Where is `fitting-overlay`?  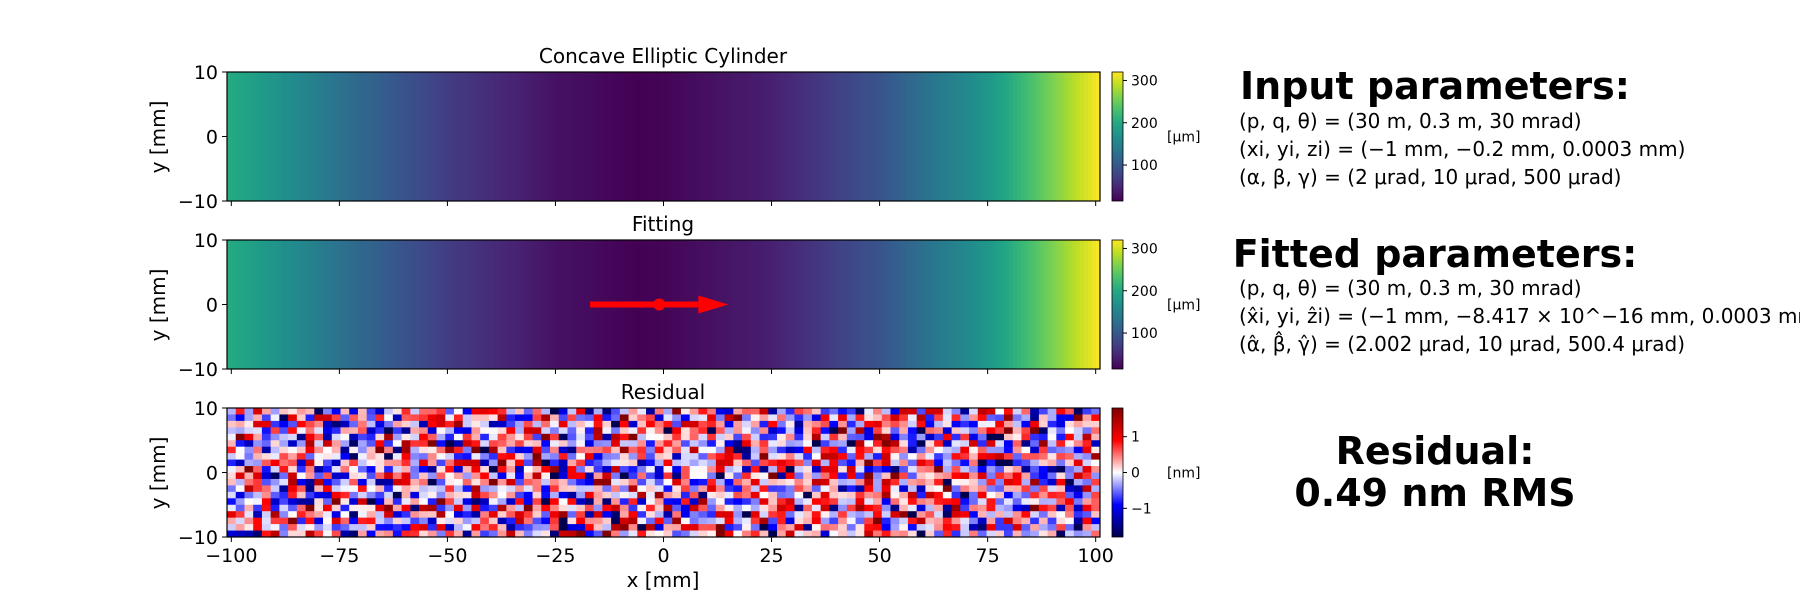
fitting-overlay is located at coordinates (659, 304).